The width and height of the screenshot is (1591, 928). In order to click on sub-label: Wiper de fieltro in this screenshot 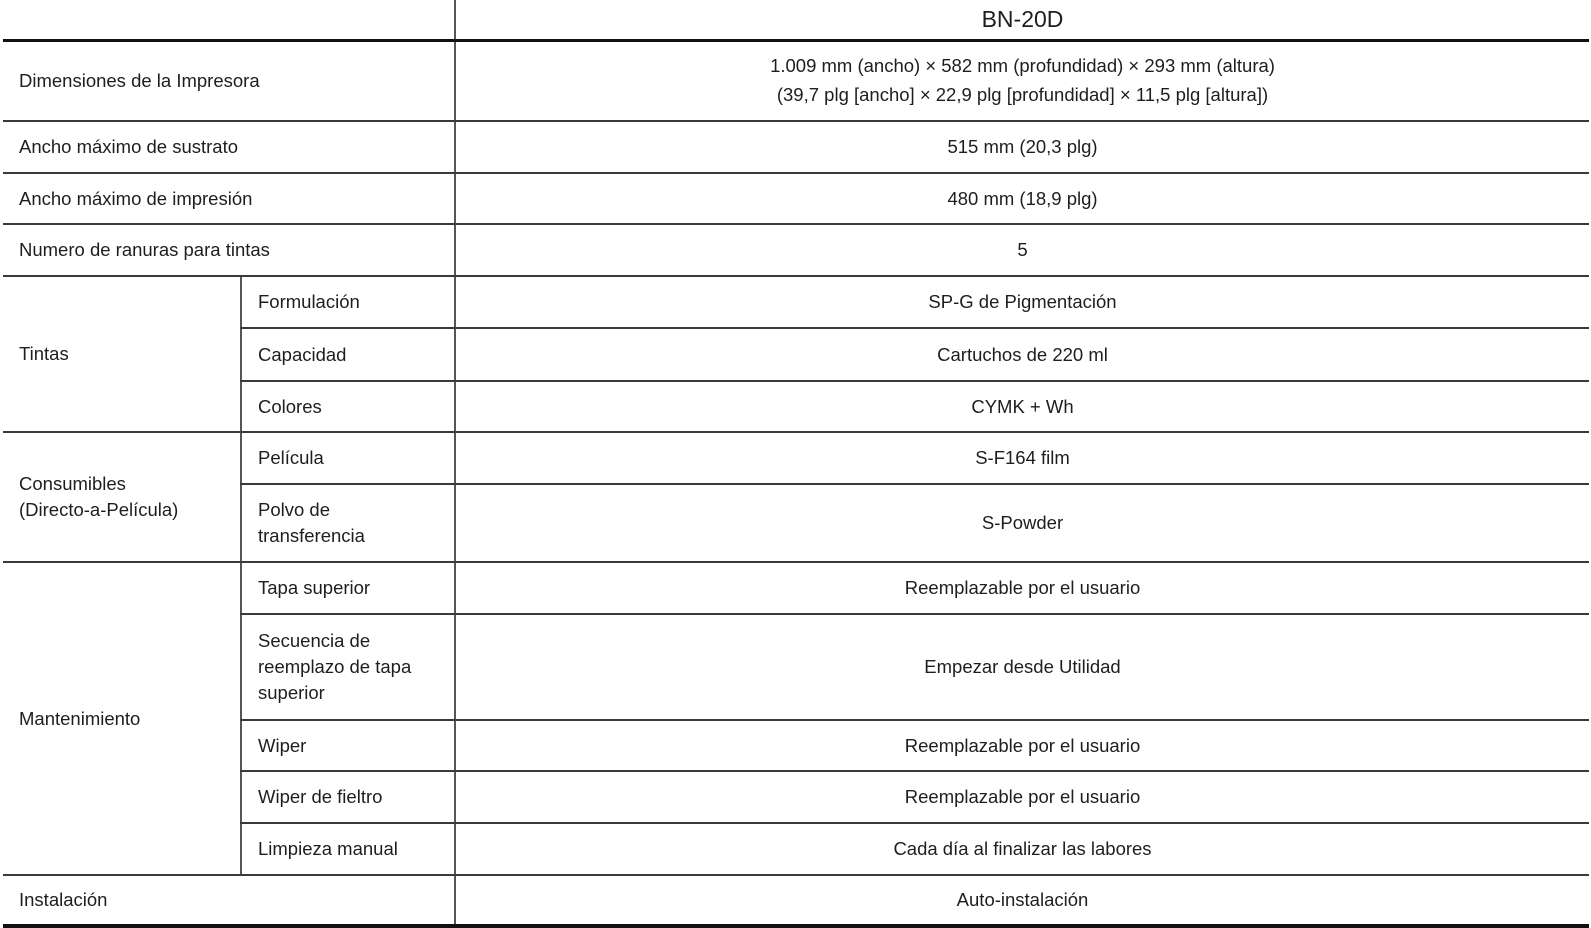, I will do `click(347, 797)`.